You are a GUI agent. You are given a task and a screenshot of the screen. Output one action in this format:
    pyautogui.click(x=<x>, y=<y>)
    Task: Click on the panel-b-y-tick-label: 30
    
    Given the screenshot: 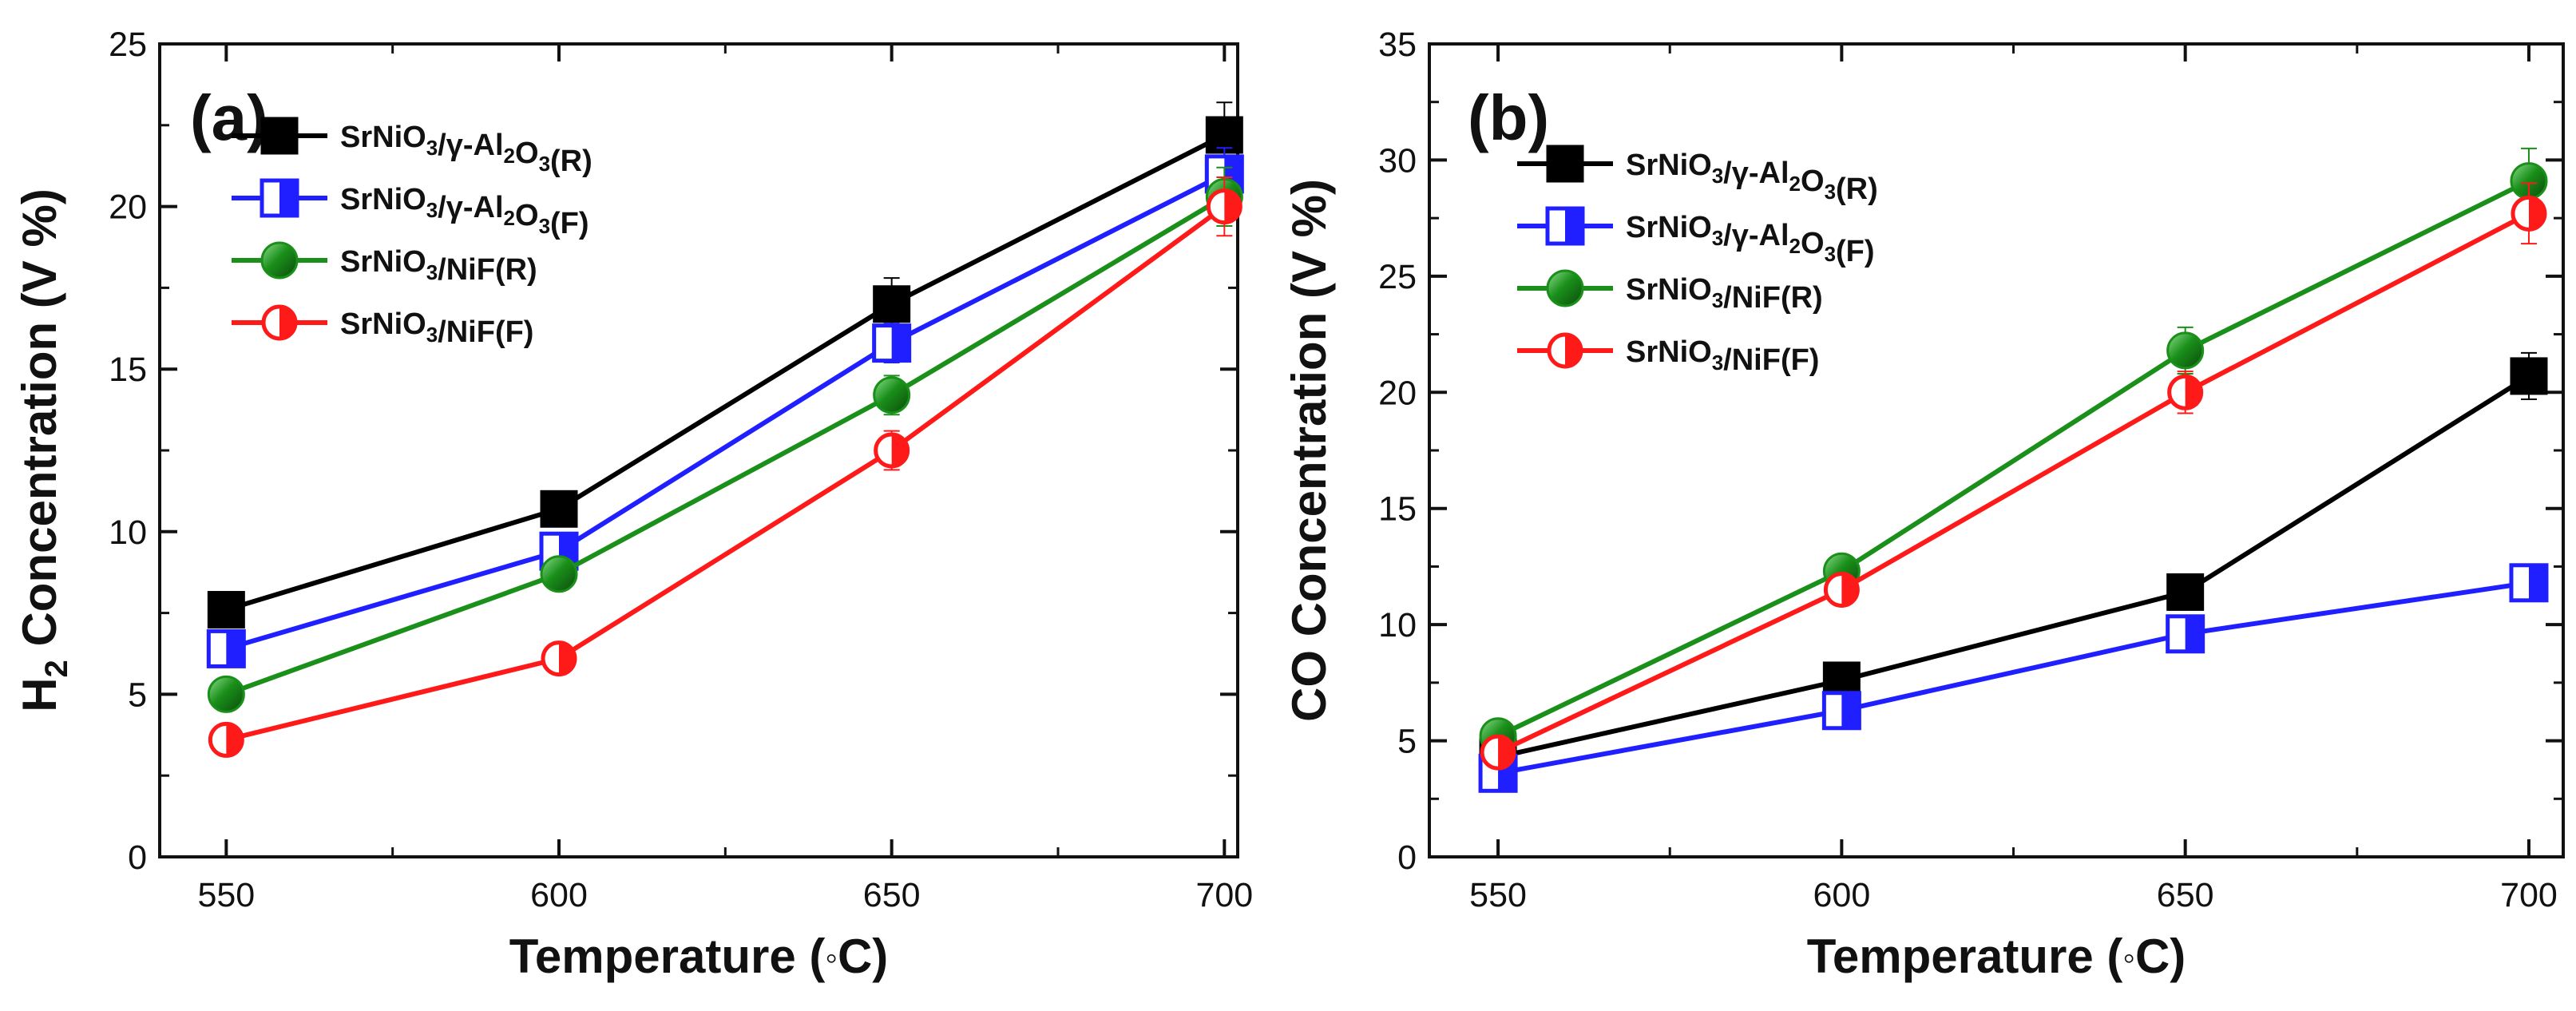 What is the action you would take?
    pyautogui.click(x=1397, y=160)
    